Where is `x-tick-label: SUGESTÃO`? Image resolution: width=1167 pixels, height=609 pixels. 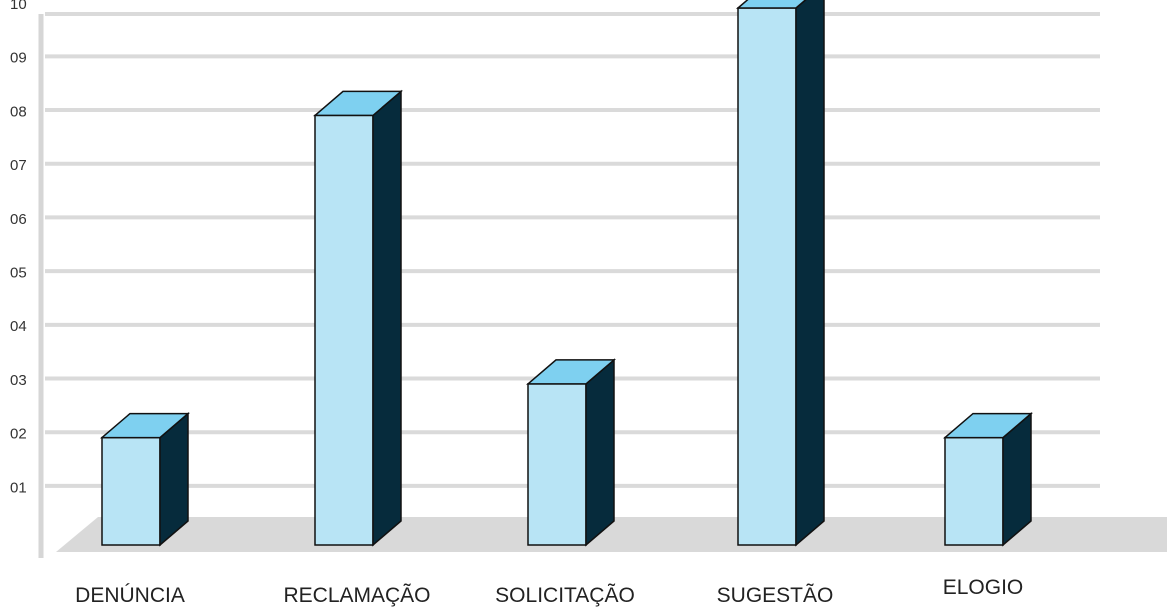 x-tick-label: SUGESTÃO is located at coordinates (775, 595).